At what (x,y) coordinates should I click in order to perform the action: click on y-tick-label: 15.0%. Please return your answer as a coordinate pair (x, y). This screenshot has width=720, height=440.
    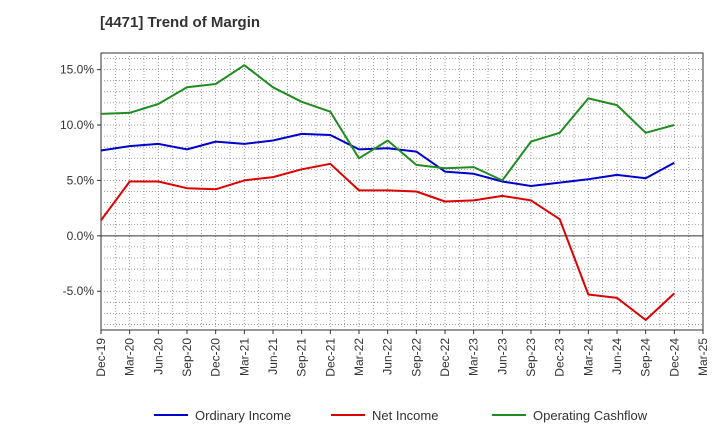
    Looking at the image, I should click on (77, 70).